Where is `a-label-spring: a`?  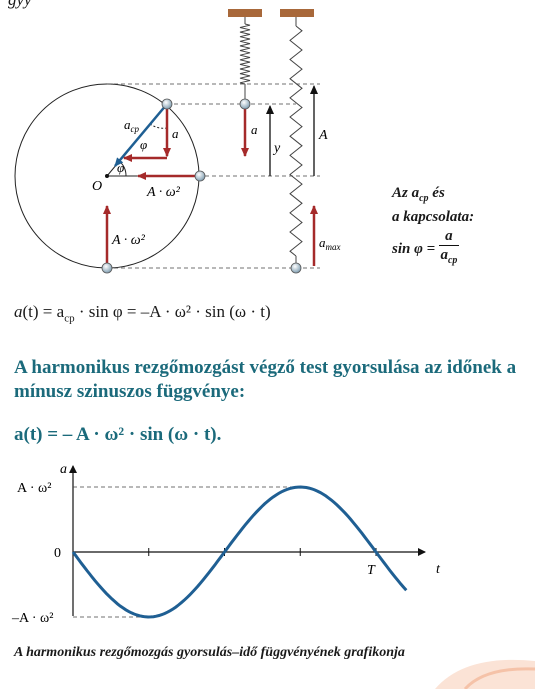
a-label-spring: a is located at coordinates (254, 129).